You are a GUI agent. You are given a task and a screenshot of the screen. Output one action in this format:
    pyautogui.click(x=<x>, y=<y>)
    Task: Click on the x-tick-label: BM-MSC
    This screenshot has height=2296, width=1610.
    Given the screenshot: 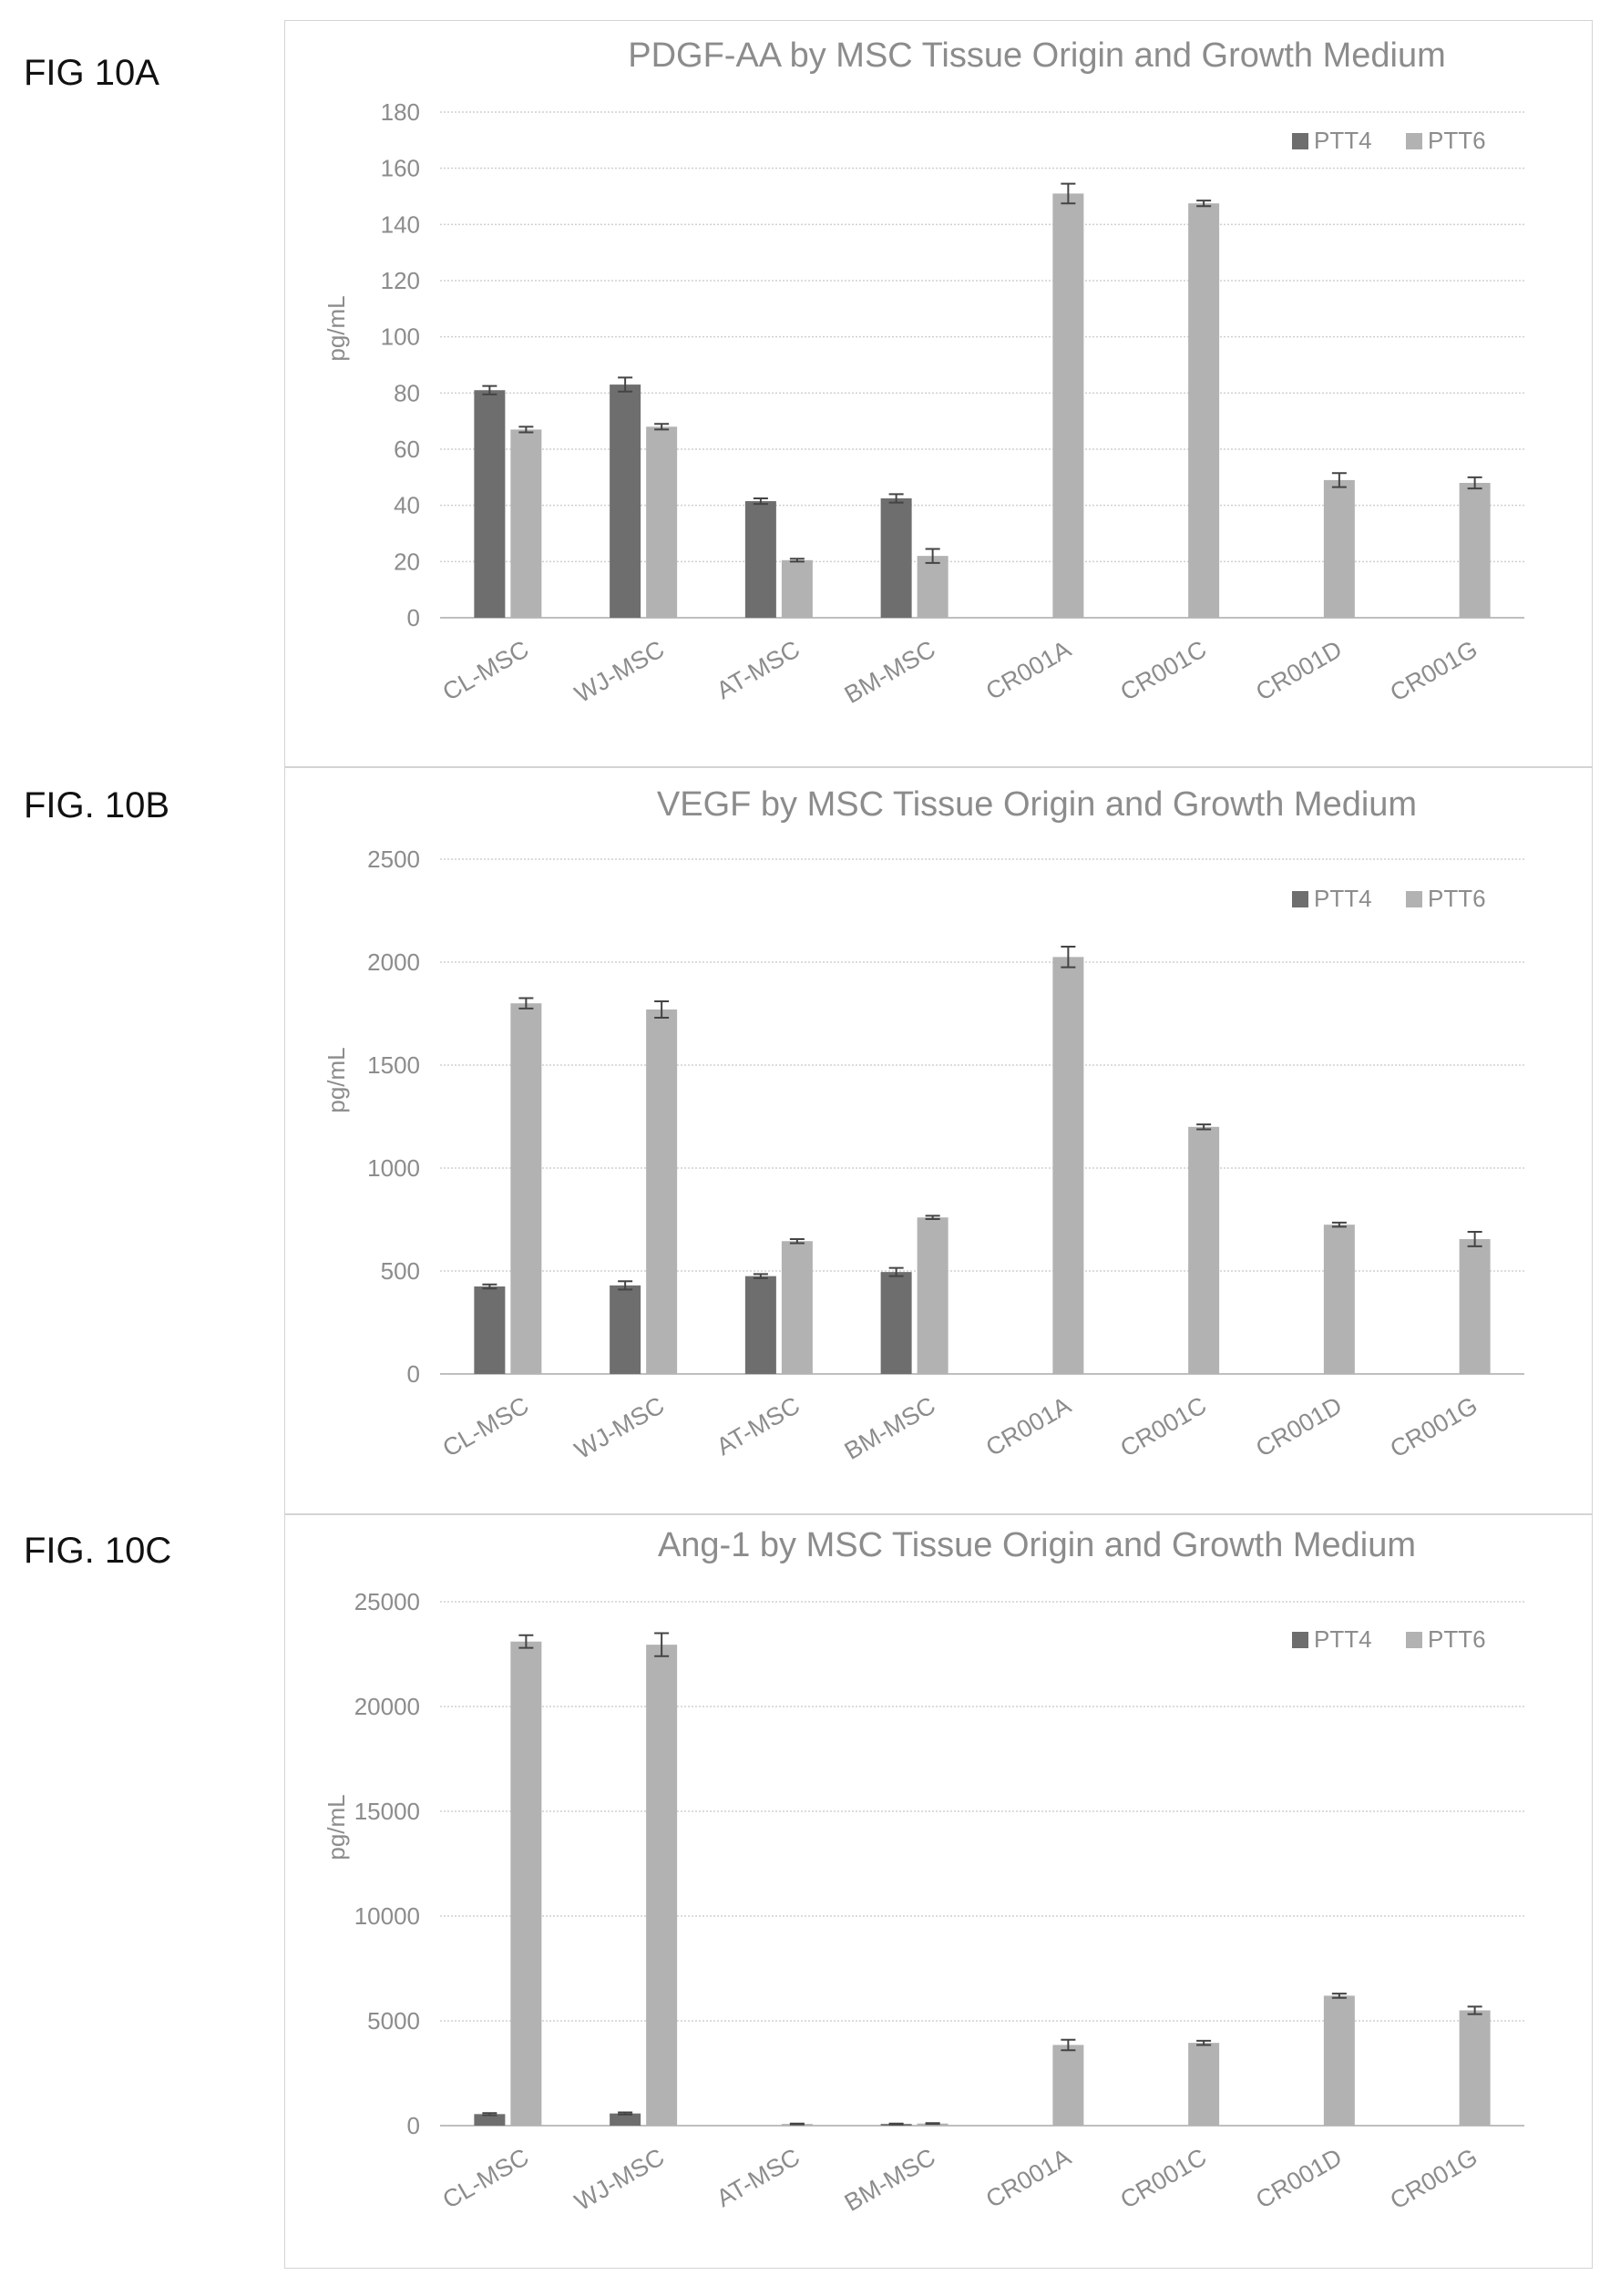 What is the action you would take?
    pyautogui.click(x=890, y=2180)
    